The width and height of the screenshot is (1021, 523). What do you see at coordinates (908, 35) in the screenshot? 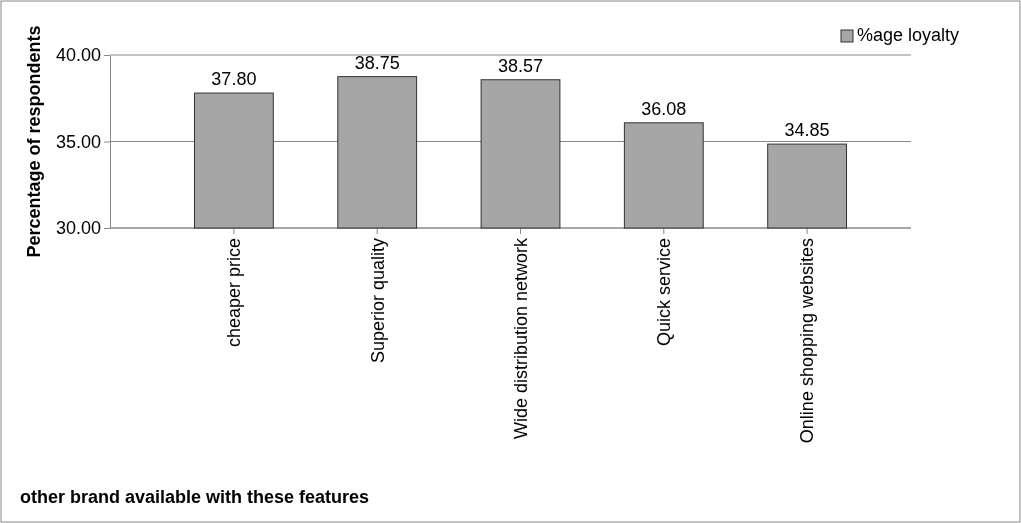
I see `legend-label: %age loyalty` at bounding box center [908, 35].